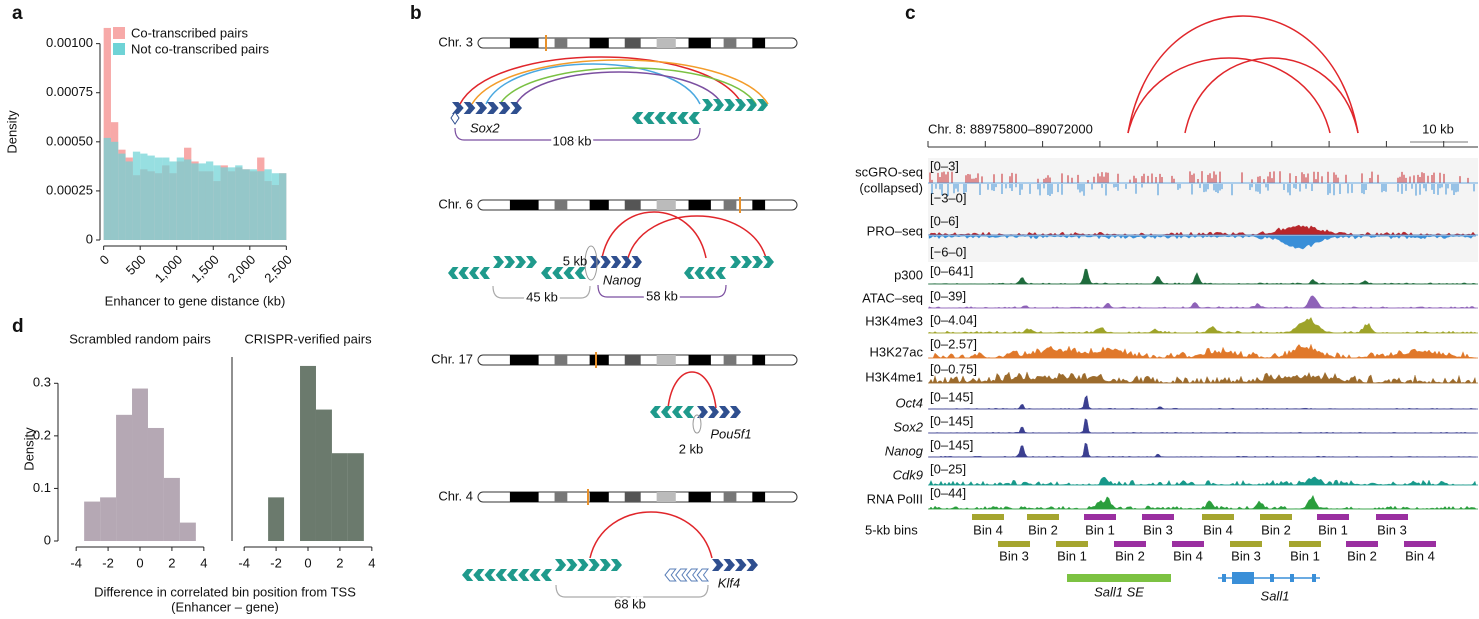  What do you see at coordinates (244, 562) in the screenshot?
I see `x-tick-label: -4` at bounding box center [244, 562].